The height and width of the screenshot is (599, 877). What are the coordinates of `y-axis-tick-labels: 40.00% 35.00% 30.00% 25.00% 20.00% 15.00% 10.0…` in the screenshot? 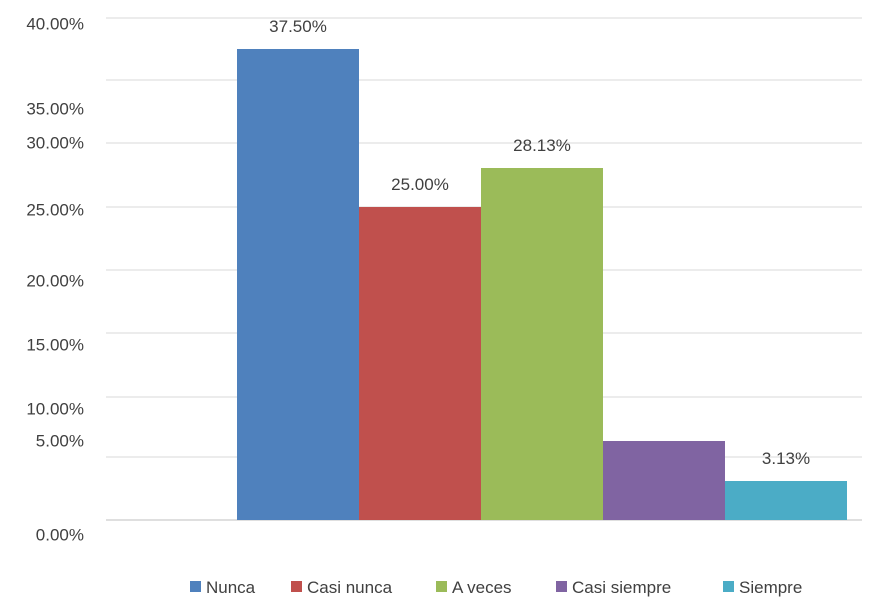 It's located at (55, 279).